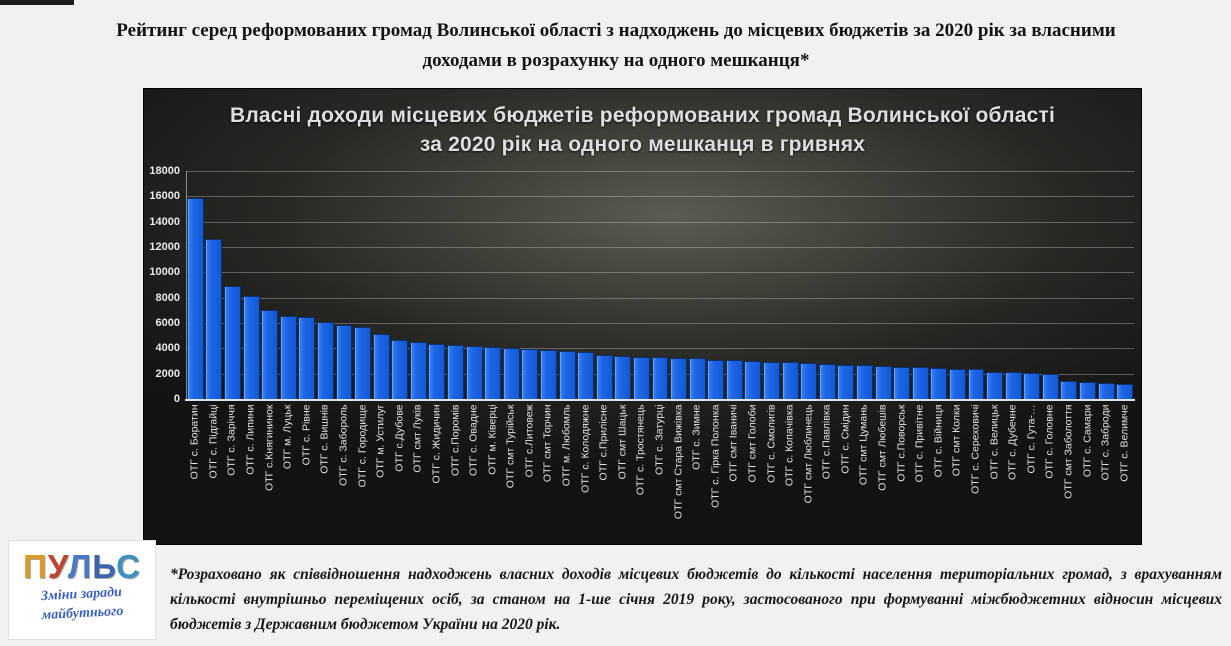 This screenshot has height=646, width=1231. I want to click on x-axis-label: ОТГ с. Привітне, so click(919, 443).